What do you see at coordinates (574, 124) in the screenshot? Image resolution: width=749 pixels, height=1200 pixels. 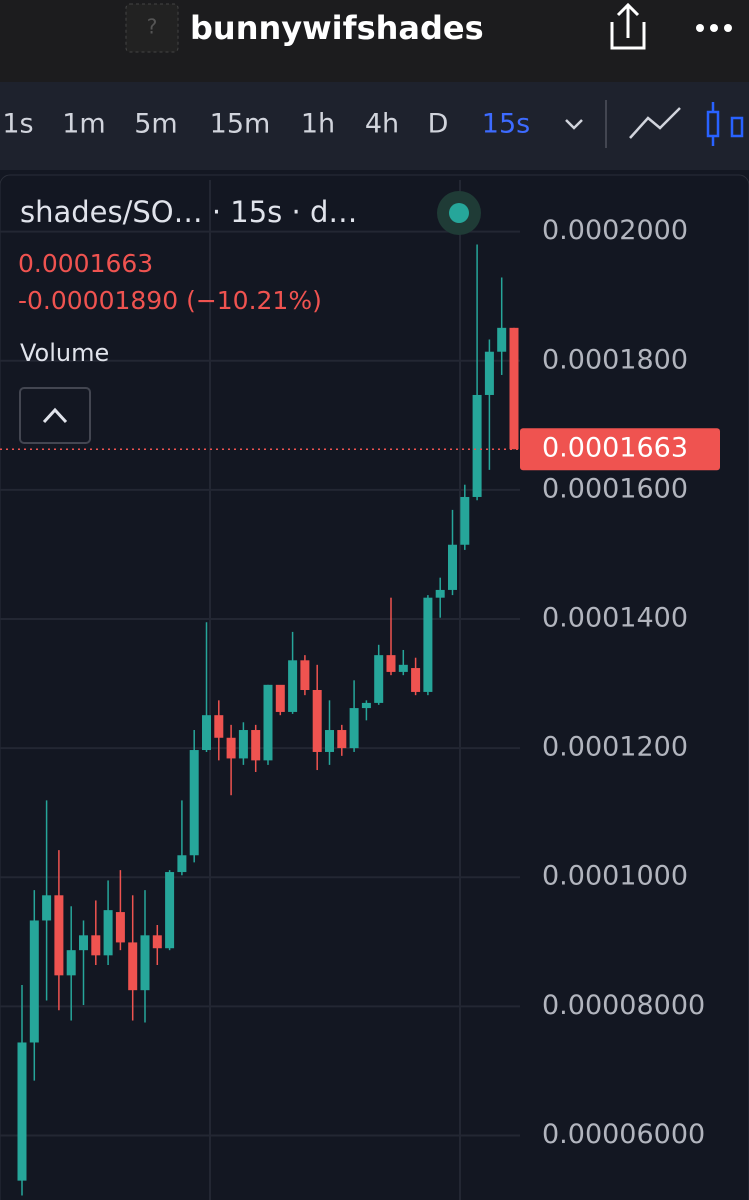 I see `interval-dropdown` at bounding box center [574, 124].